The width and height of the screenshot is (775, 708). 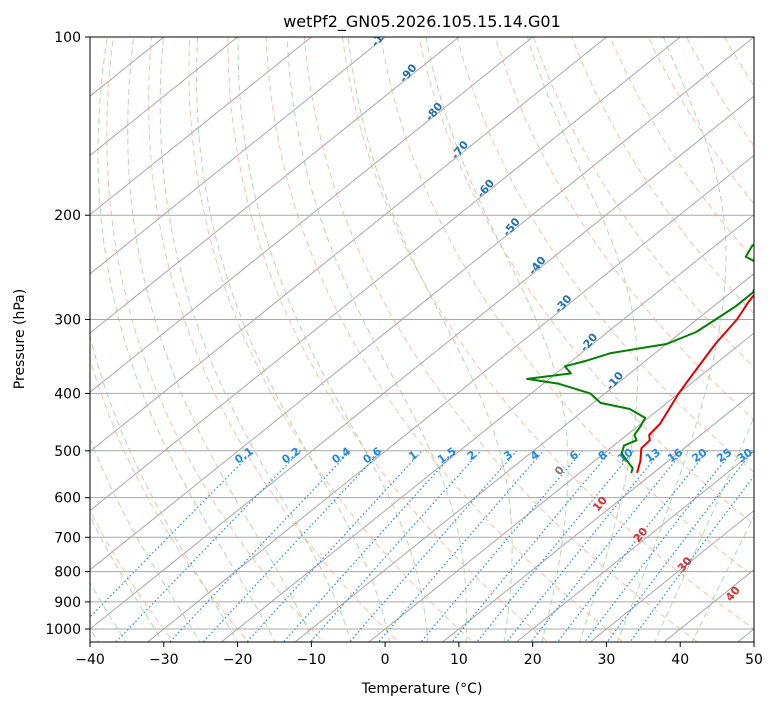 I want to click on mixing-ratio-label: 6, so click(x=574, y=455).